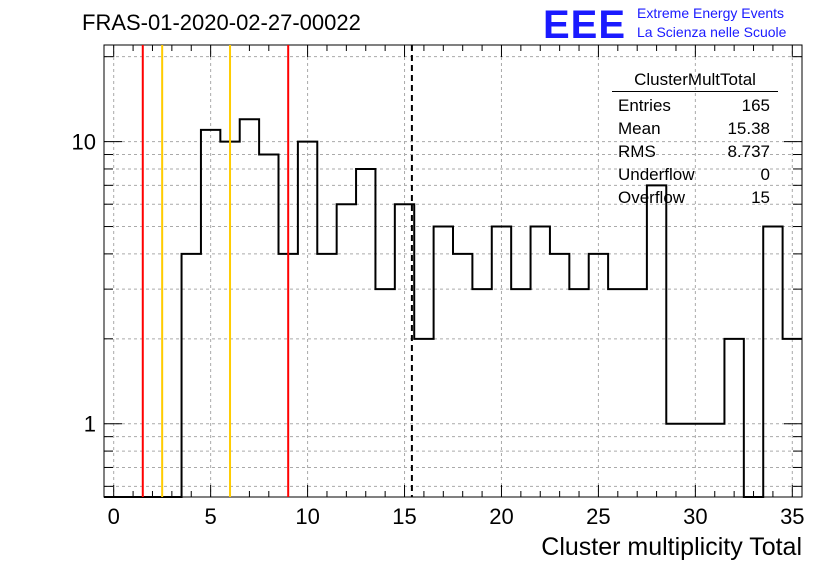 Image resolution: width=836 pixels, height=572 pixels. Describe the element at coordinates (307, 516) in the screenshot. I see `x-tick-label: 10` at that location.